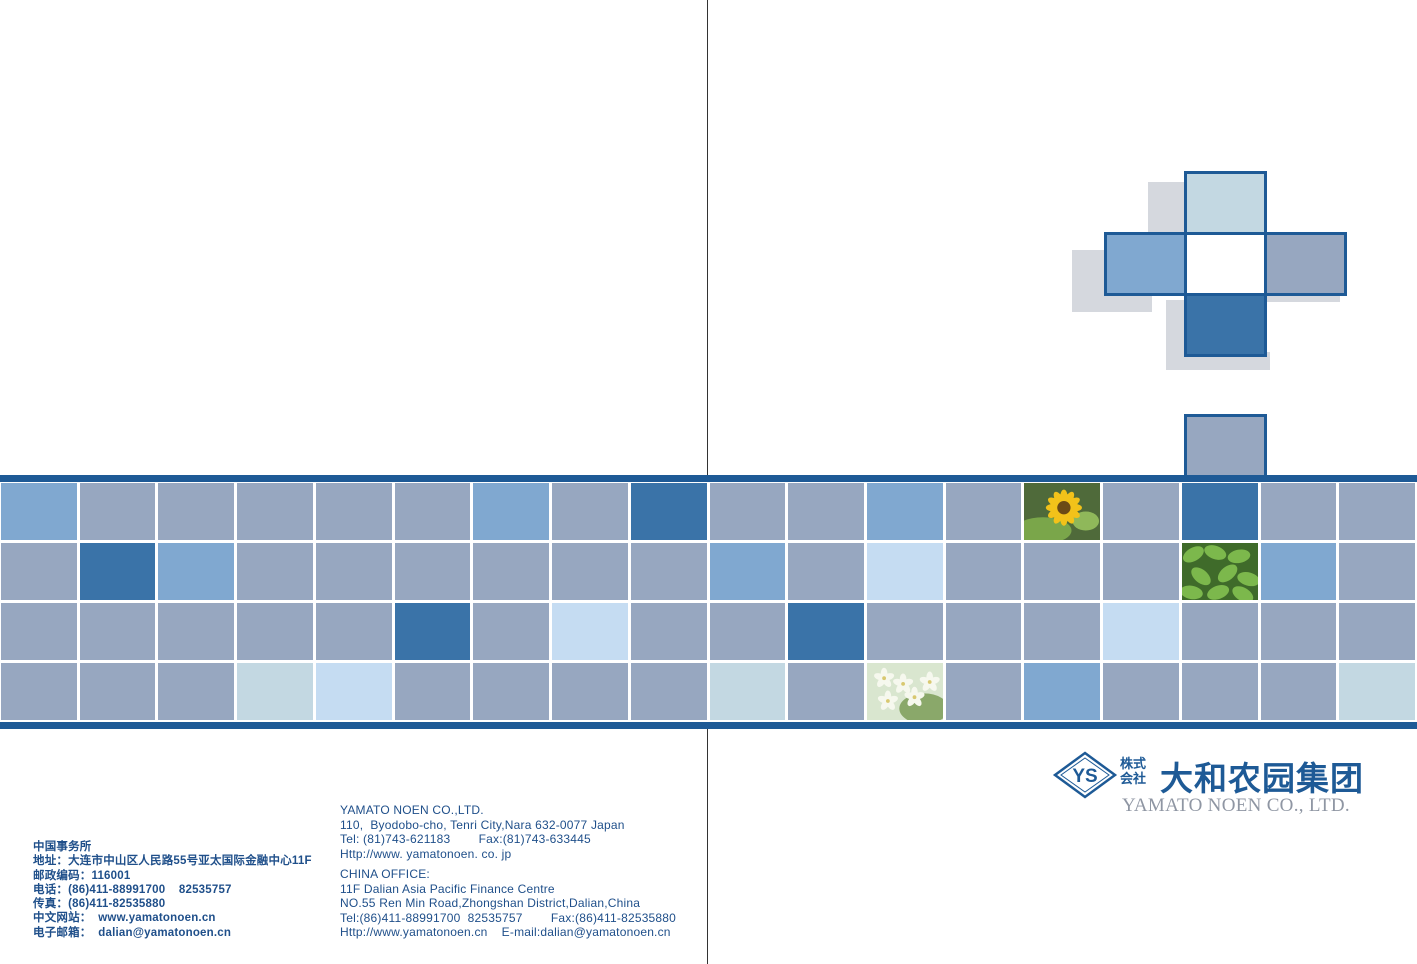 The width and height of the screenshot is (1417, 964). What do you see at coordinates (132, 932) in the screenshot?
I see `china-email: 电子邮箱： dalian@yamatonoen.cn` at bounding box center [132, 932].